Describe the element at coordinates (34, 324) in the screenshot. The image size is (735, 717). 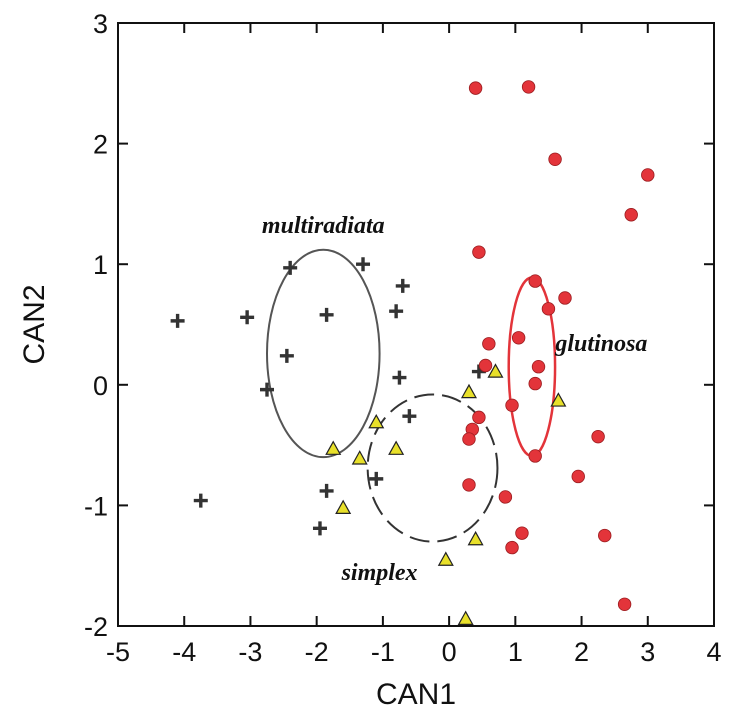
I see `y-axis-title: CAN2` at that location.